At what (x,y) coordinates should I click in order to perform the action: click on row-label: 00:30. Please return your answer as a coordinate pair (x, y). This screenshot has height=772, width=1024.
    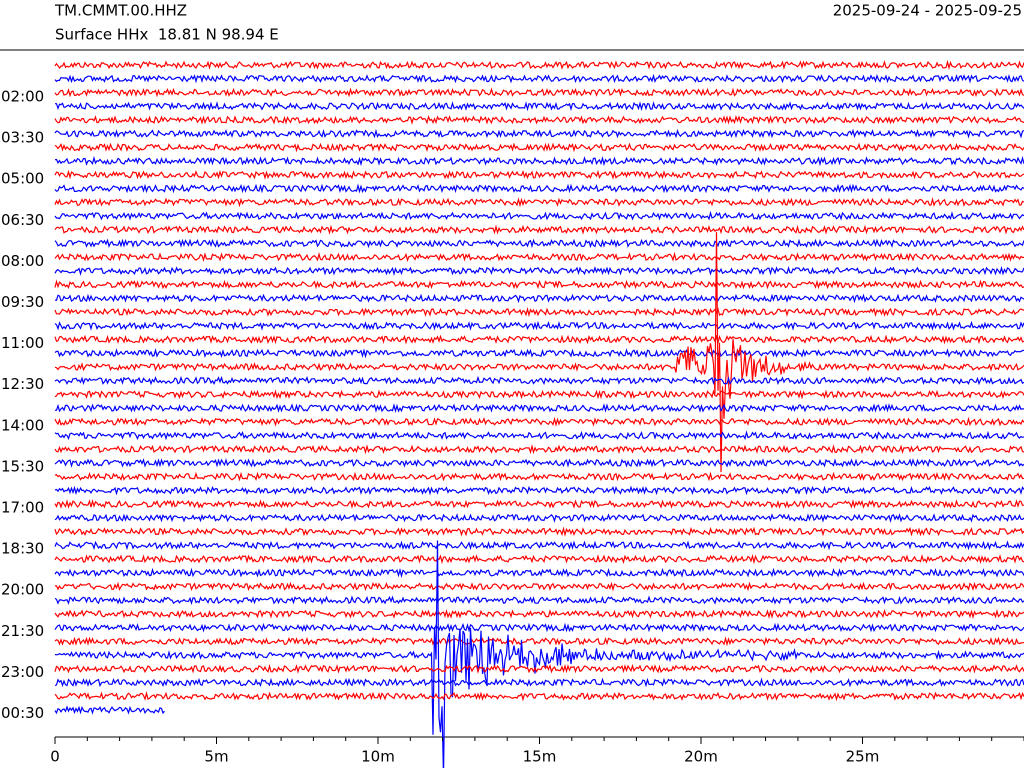
    Looking at the image, I should click on (22, 713).